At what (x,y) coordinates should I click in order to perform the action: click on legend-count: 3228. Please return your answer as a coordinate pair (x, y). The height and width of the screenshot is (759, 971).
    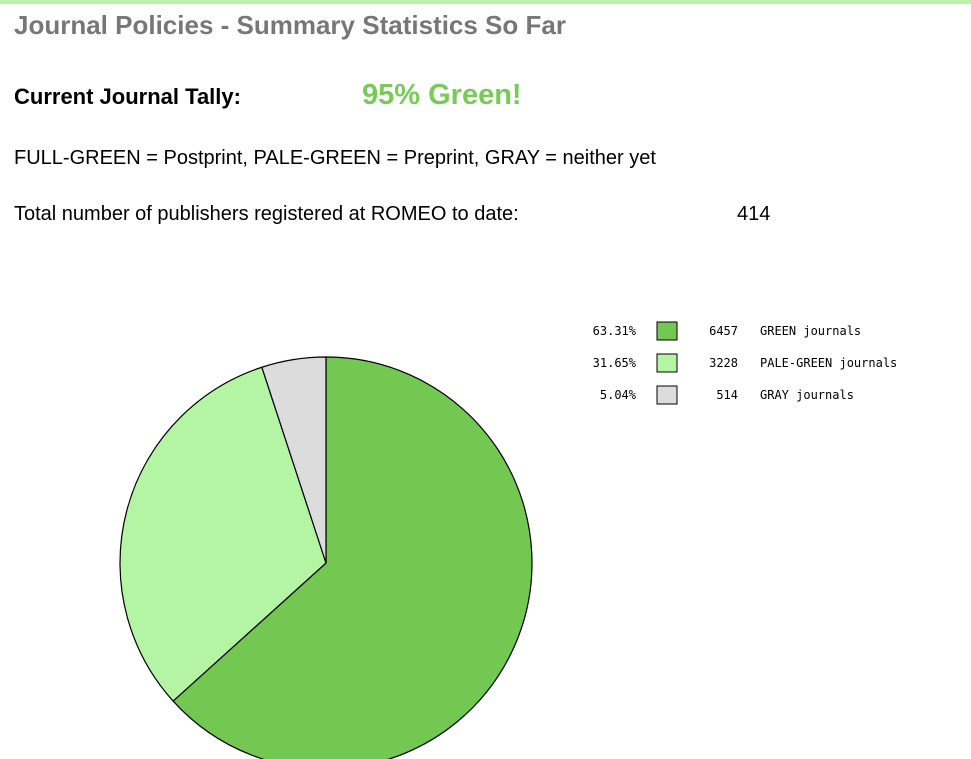
    Looking at the image, I should click on (723, 363).